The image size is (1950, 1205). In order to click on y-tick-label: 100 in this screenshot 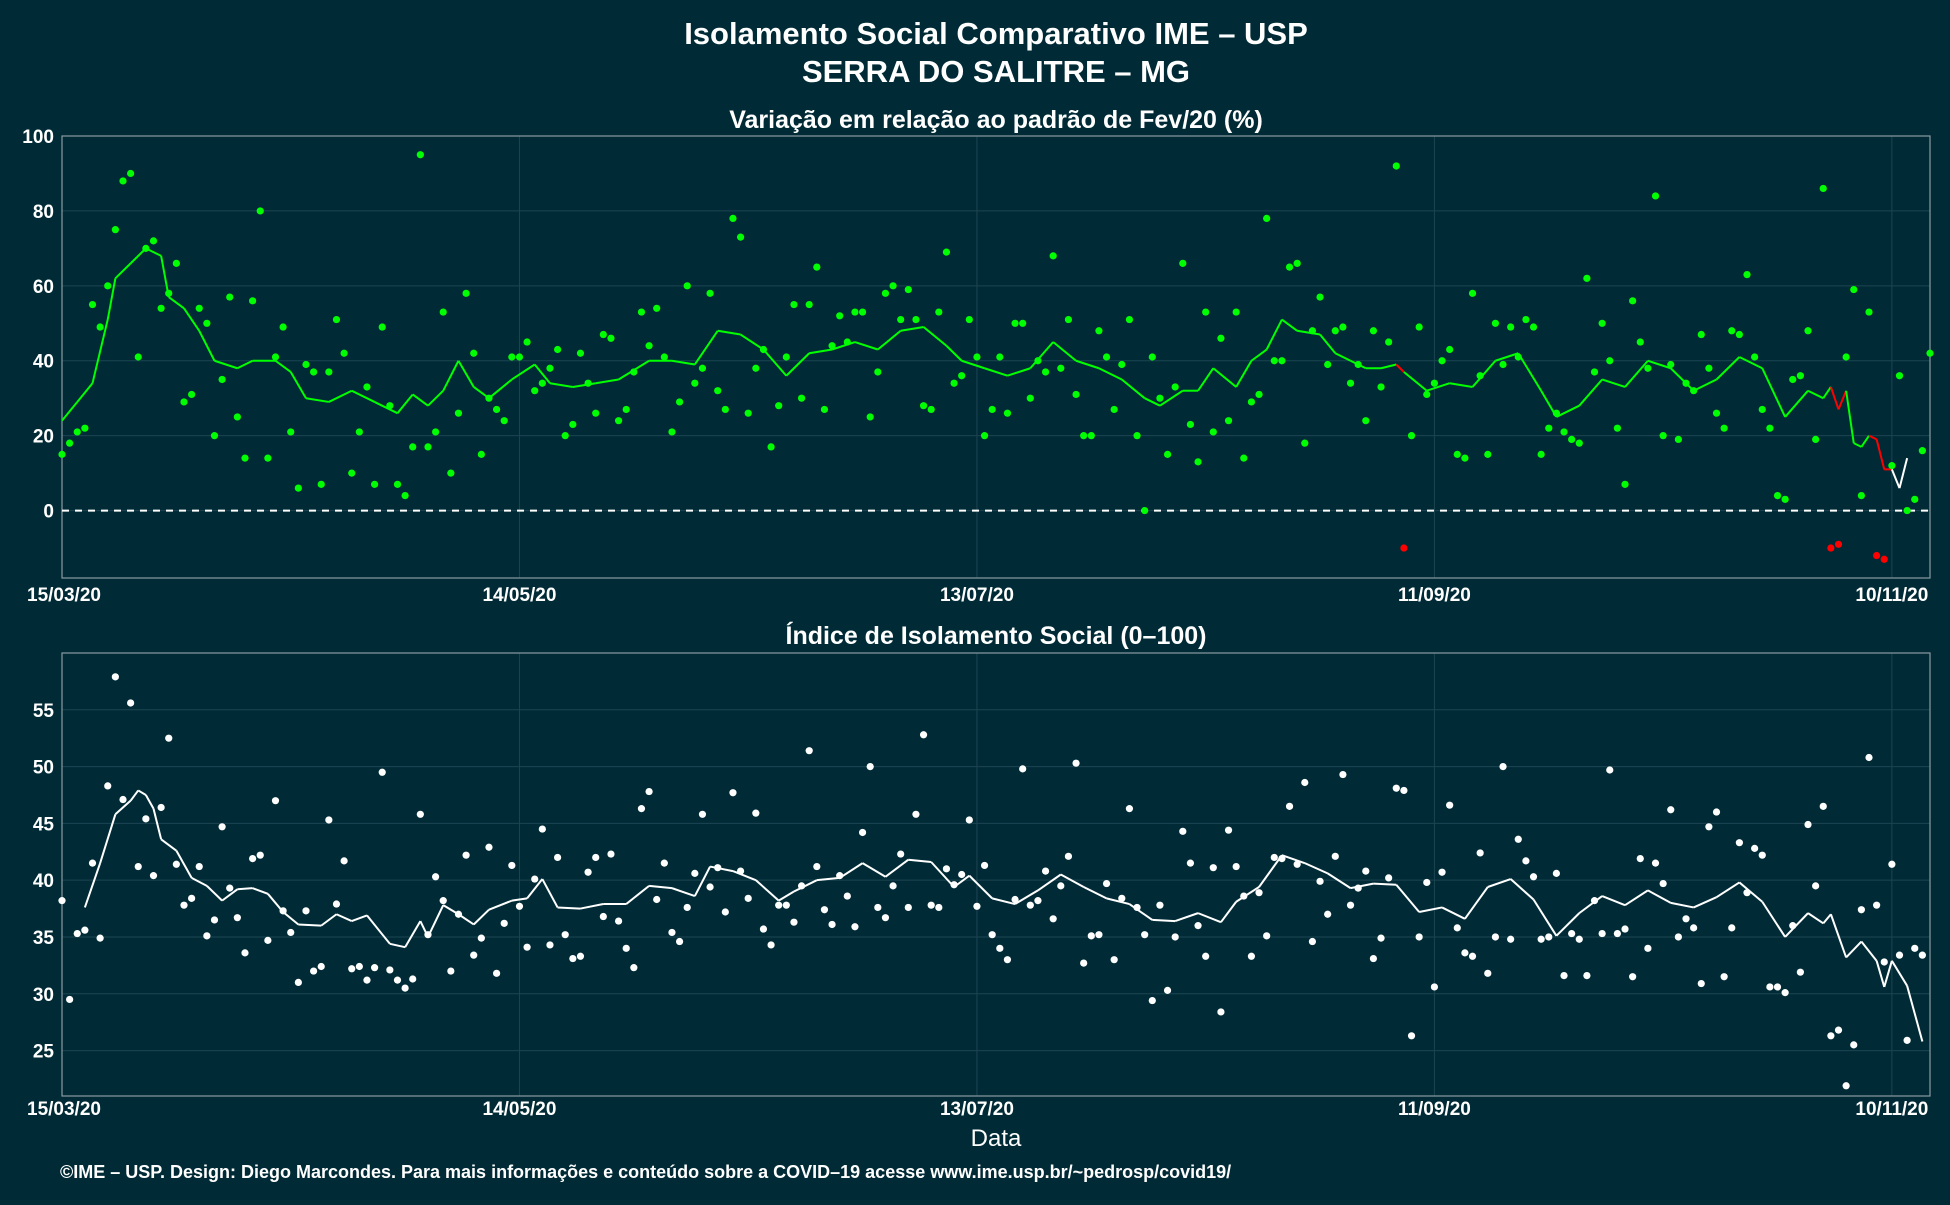, I will do `click(38, 137)`.